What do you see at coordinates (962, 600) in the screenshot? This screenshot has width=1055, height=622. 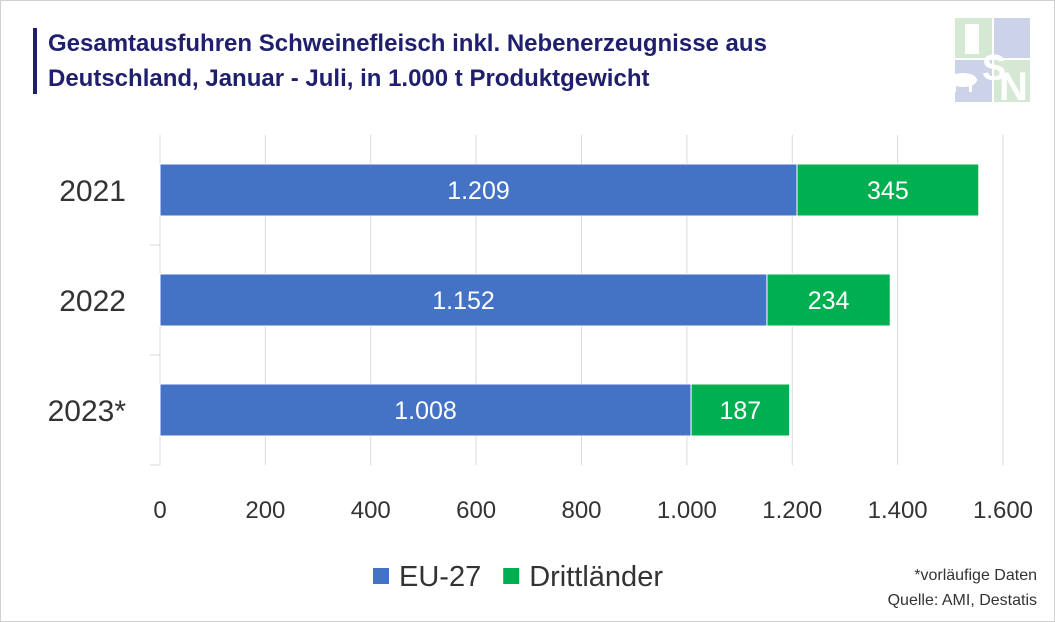 I see `source-note: Quelle: AMI, Destatis` at bounding box center [962, 600].